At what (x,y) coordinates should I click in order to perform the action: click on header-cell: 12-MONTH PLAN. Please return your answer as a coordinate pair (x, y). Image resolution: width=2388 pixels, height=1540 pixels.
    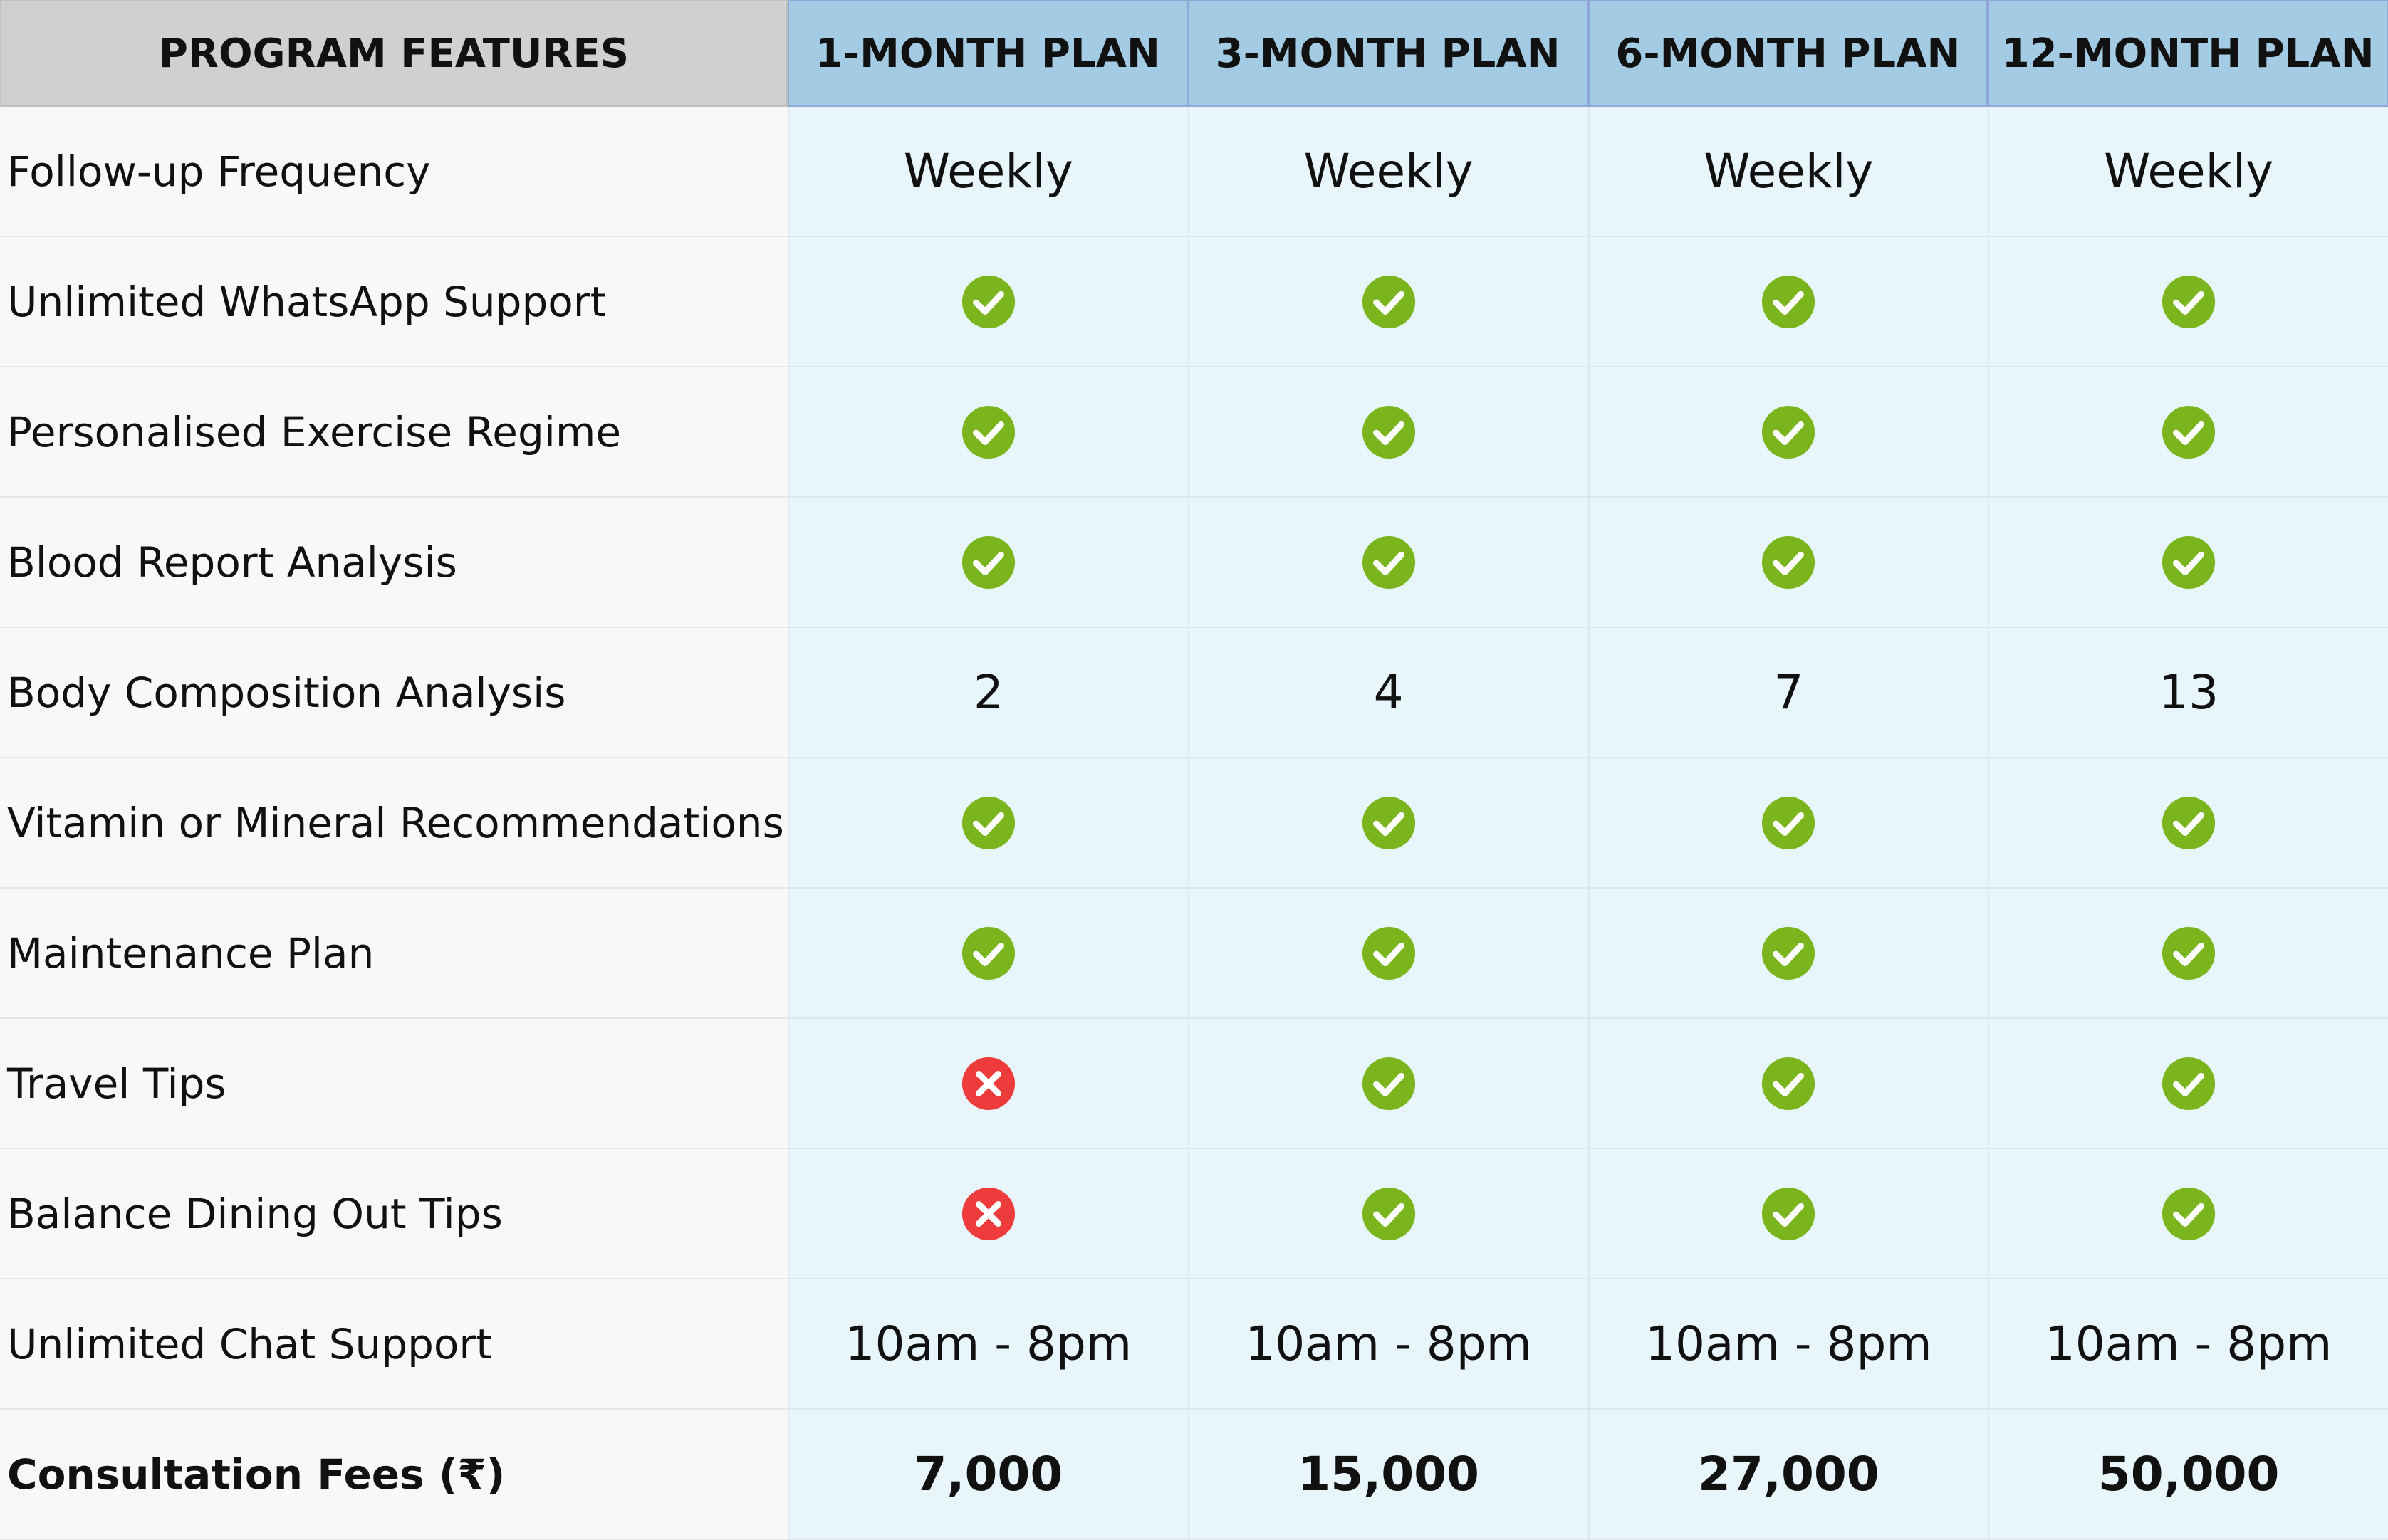
    Looking at the image, I should click on (2188, 53).